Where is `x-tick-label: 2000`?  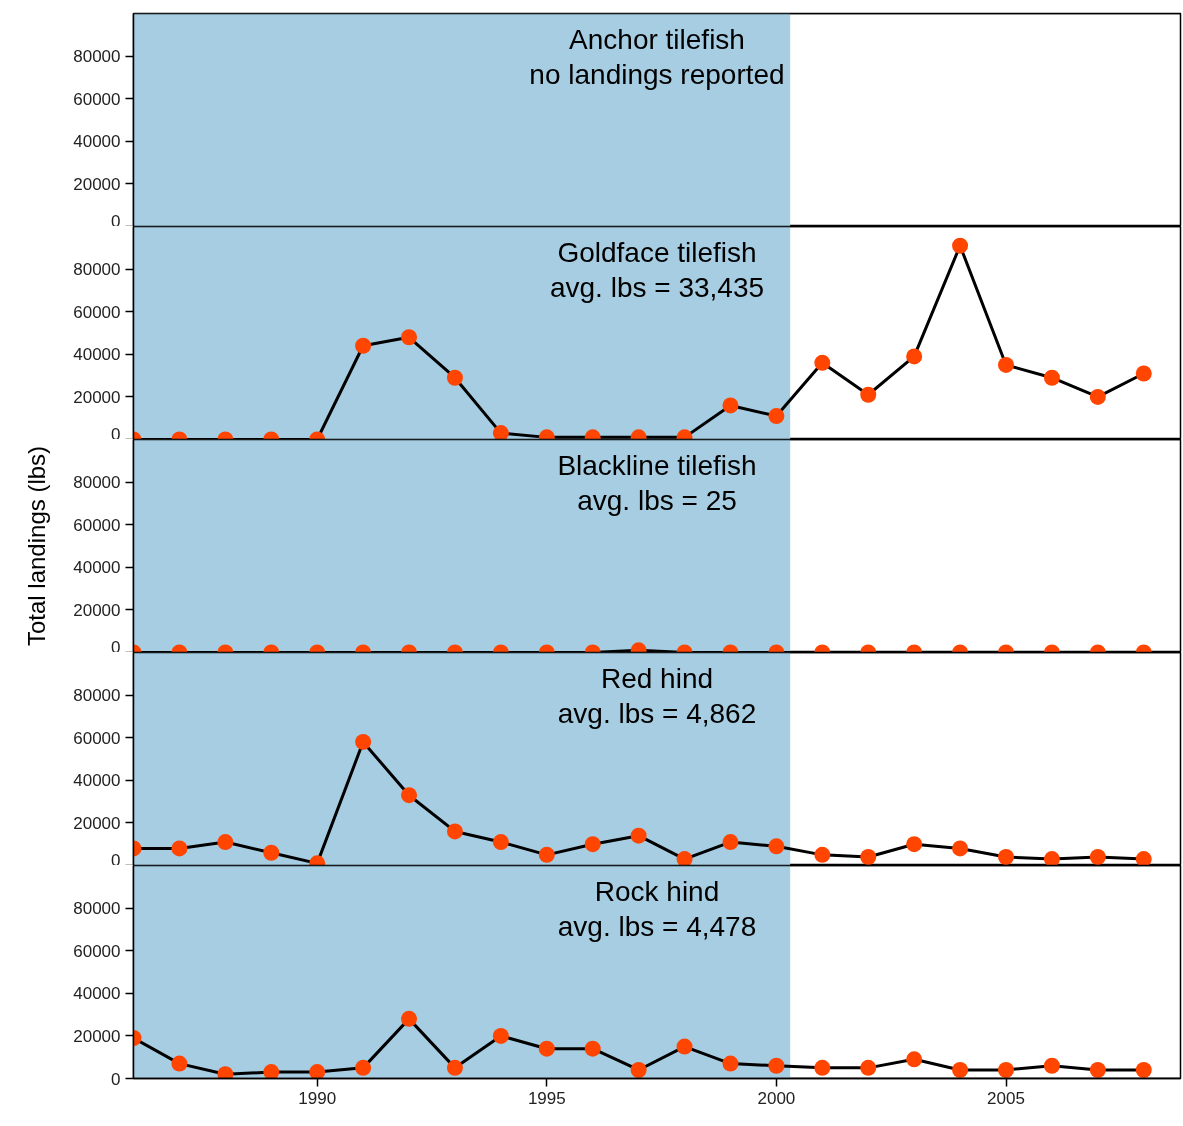
x-tick-label: 2000 is located at coordinates (776, 1098).